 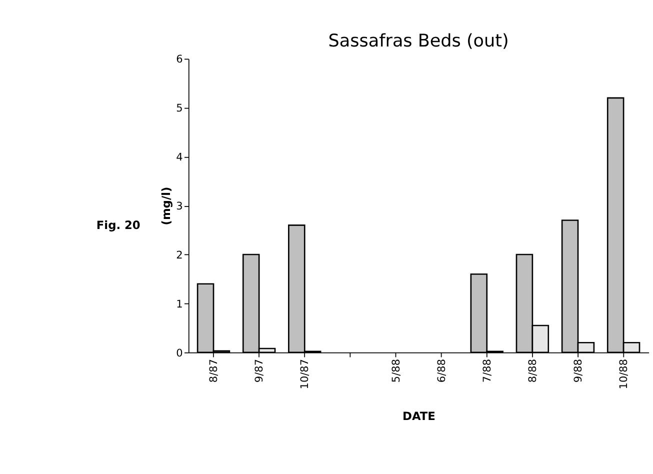 I want to click on y-tick-label: 1, so click(x=179, y=304).